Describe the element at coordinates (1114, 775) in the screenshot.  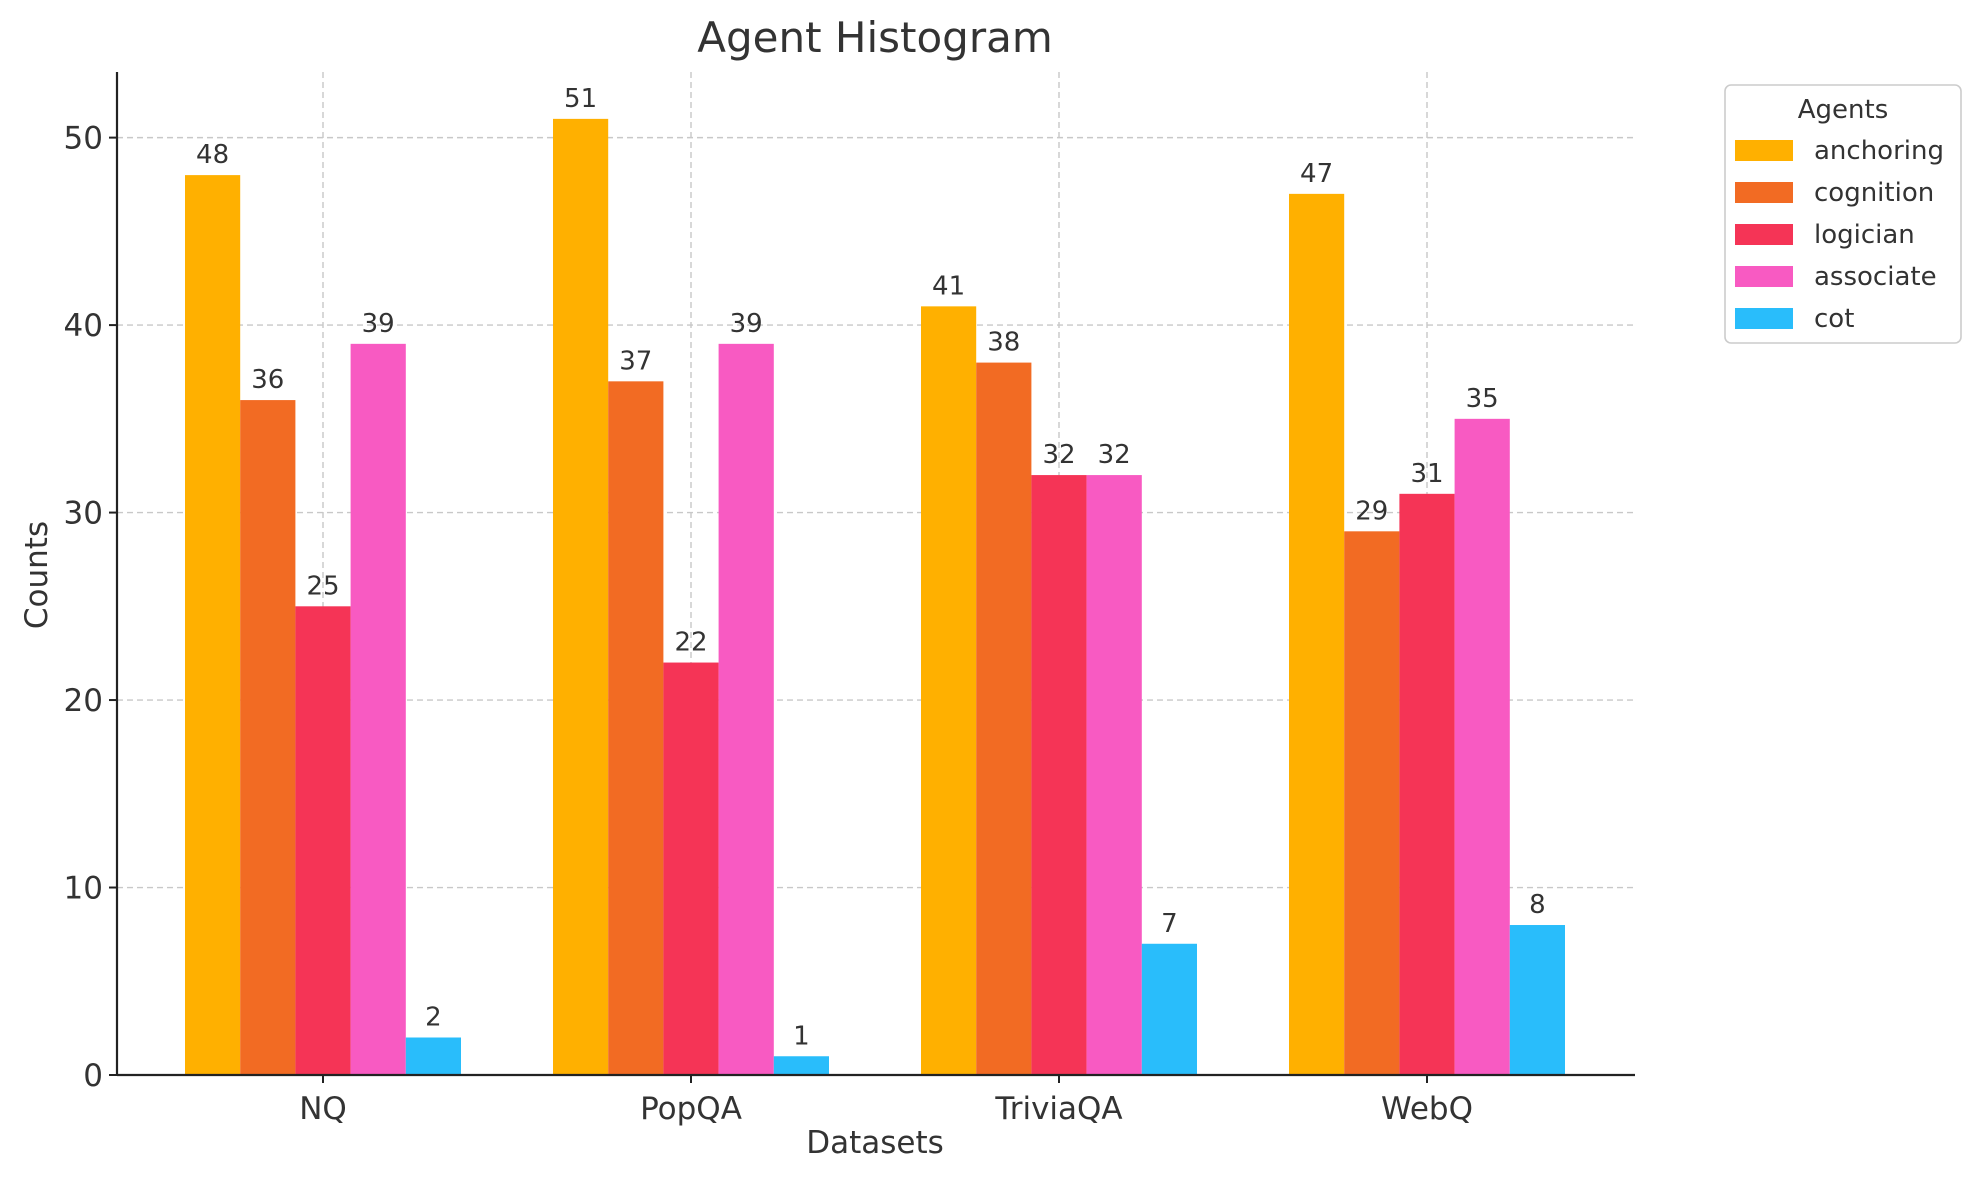
I see `bar-associate-triviaqa` at that location.